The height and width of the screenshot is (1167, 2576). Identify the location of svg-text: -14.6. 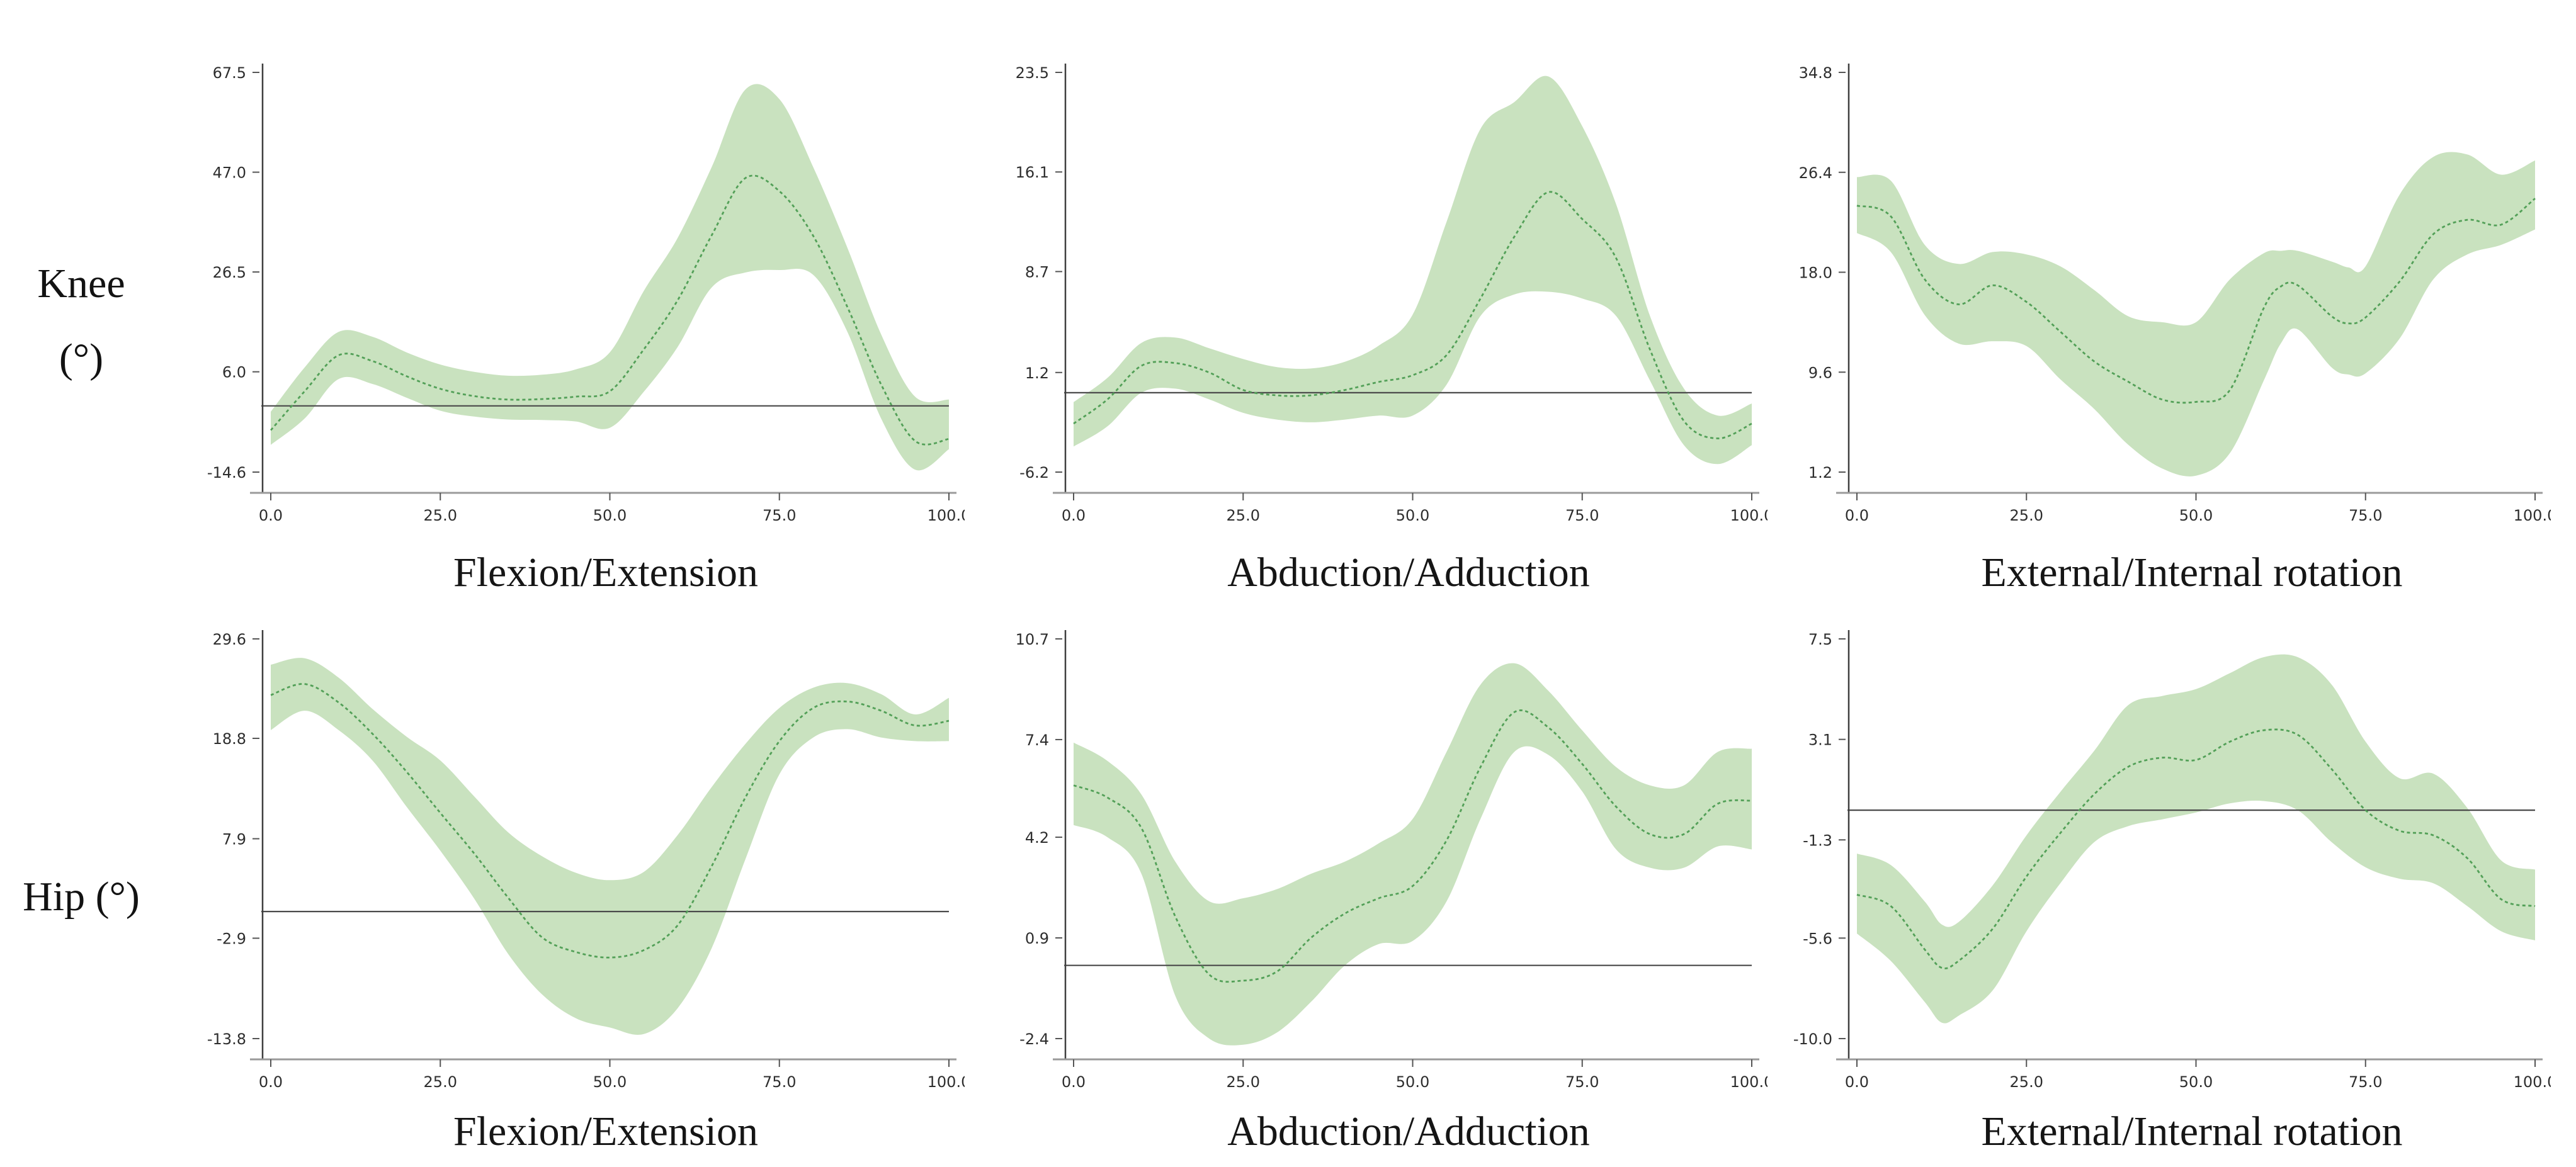
(226, 473).